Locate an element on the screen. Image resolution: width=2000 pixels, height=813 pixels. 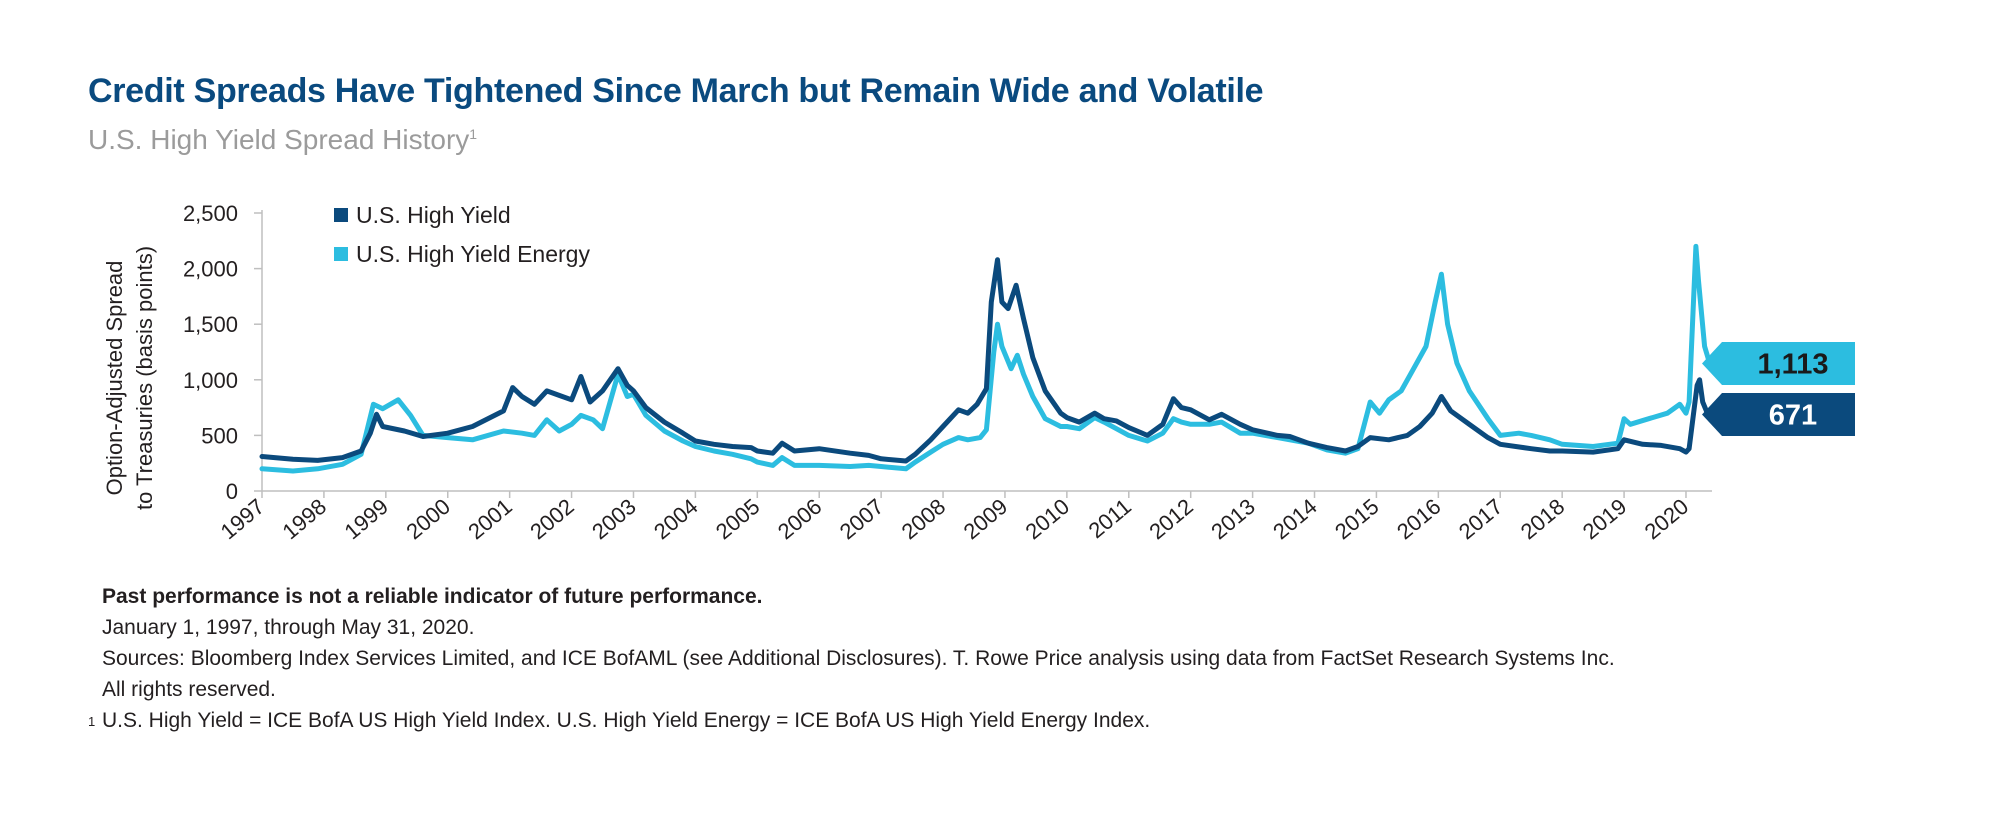
x-tick-label: 2004 is located at coordinates (676, 519).